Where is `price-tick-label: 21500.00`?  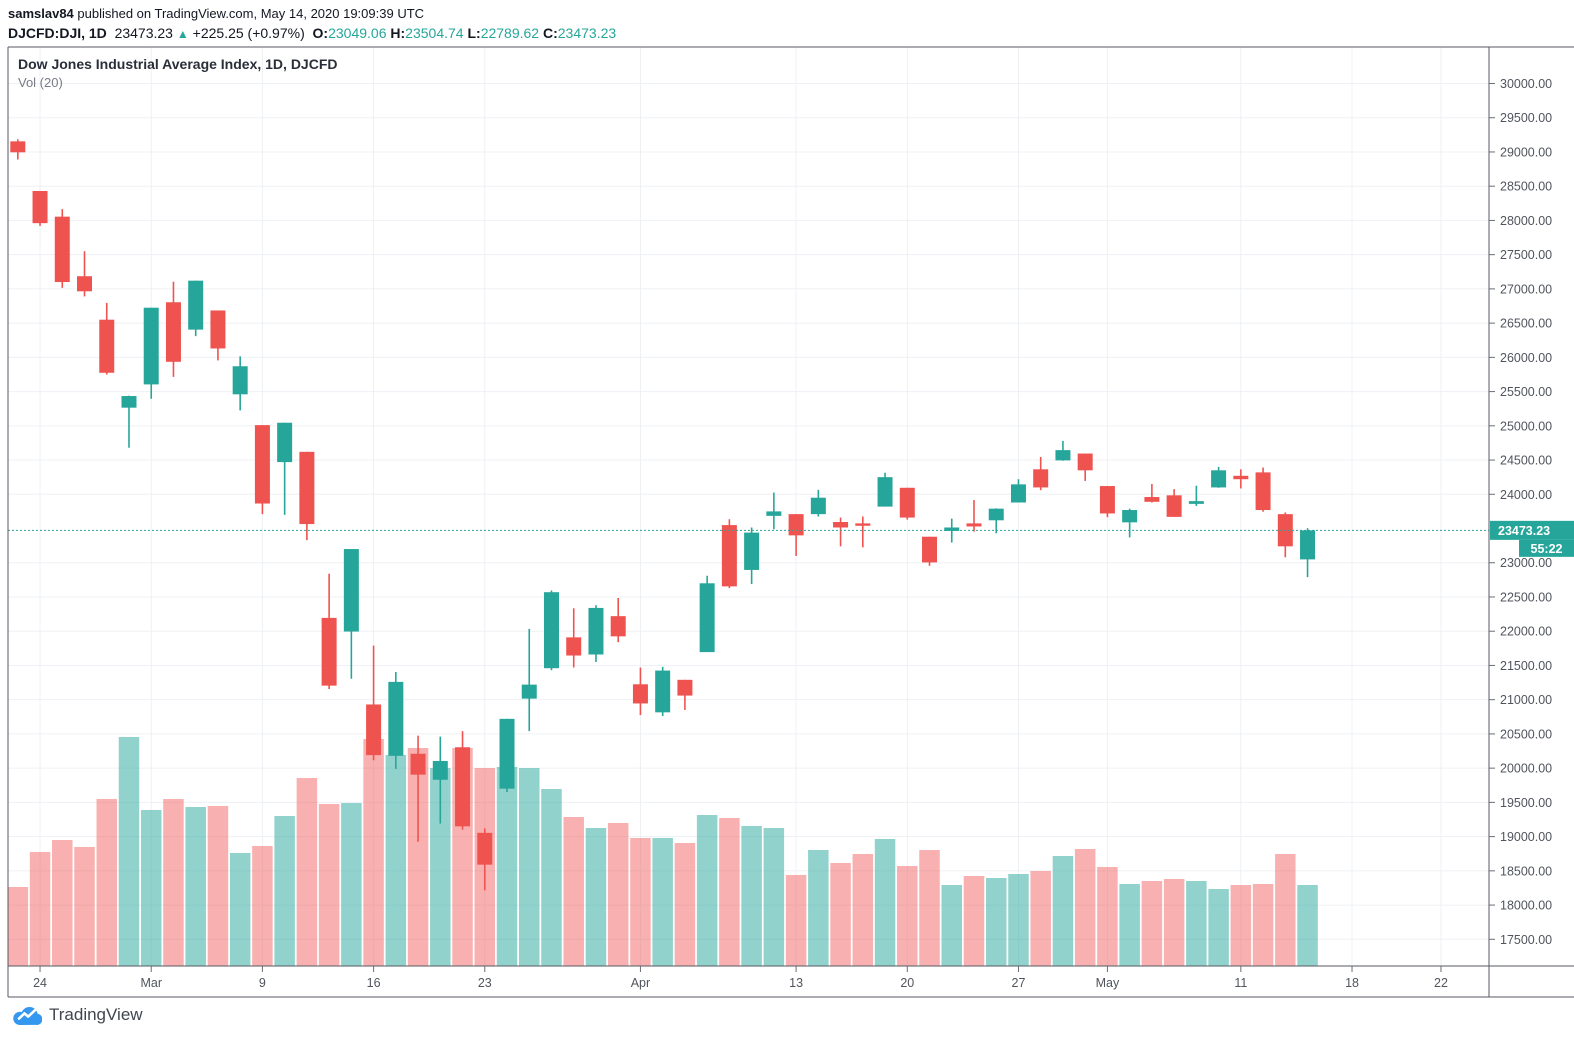 price-tick-label: 21500.00 is located at coordinates (1526, 666).